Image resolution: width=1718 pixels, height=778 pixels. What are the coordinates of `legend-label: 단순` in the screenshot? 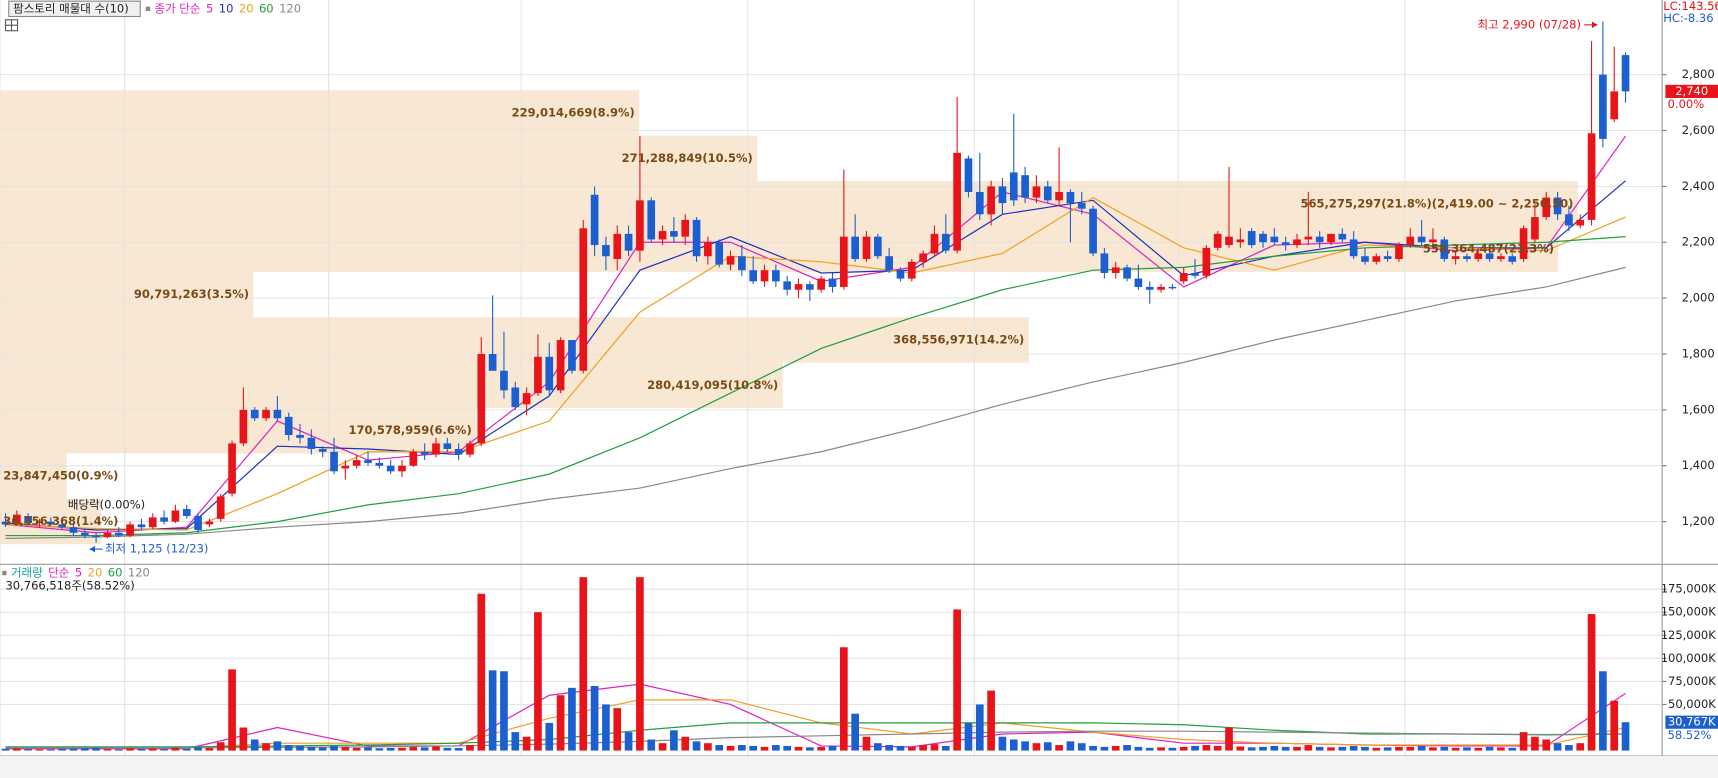 It's located at (58, 573).